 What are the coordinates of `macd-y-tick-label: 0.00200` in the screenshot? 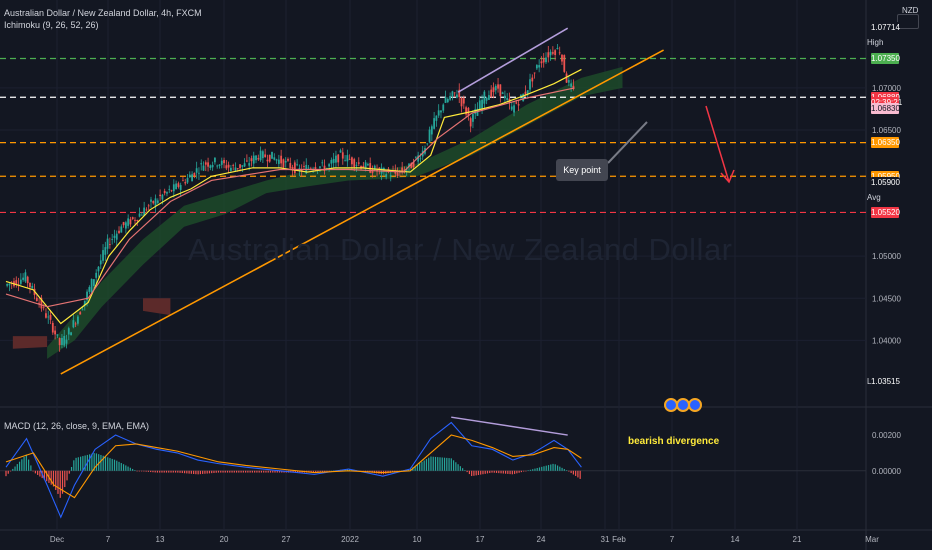 It's located at (886, 435).